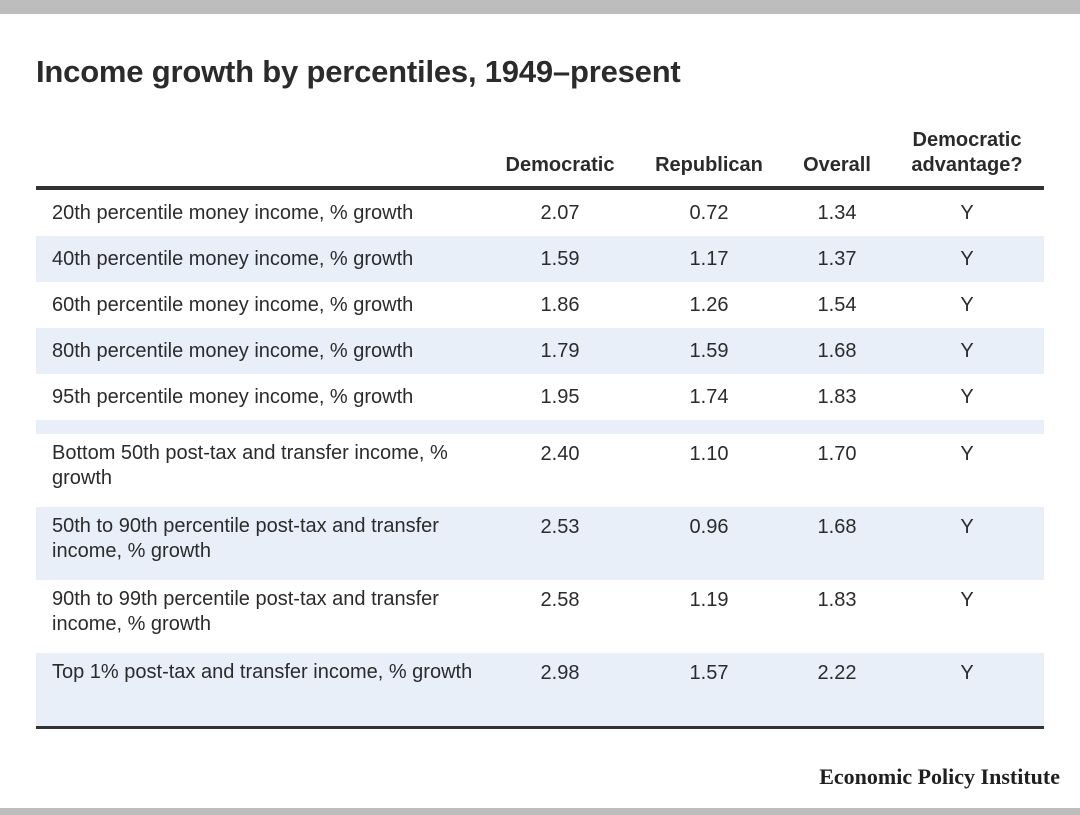  I want to click on spacer-cell, so click(540, 427).